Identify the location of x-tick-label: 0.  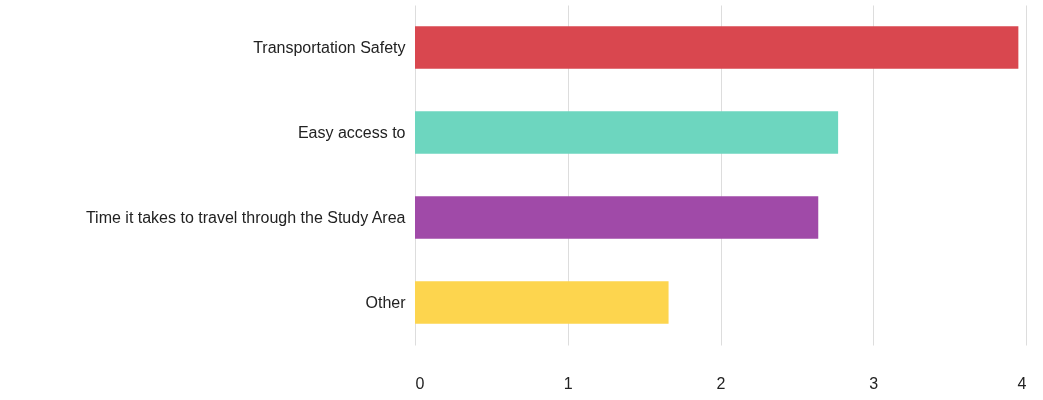
(420, 383).